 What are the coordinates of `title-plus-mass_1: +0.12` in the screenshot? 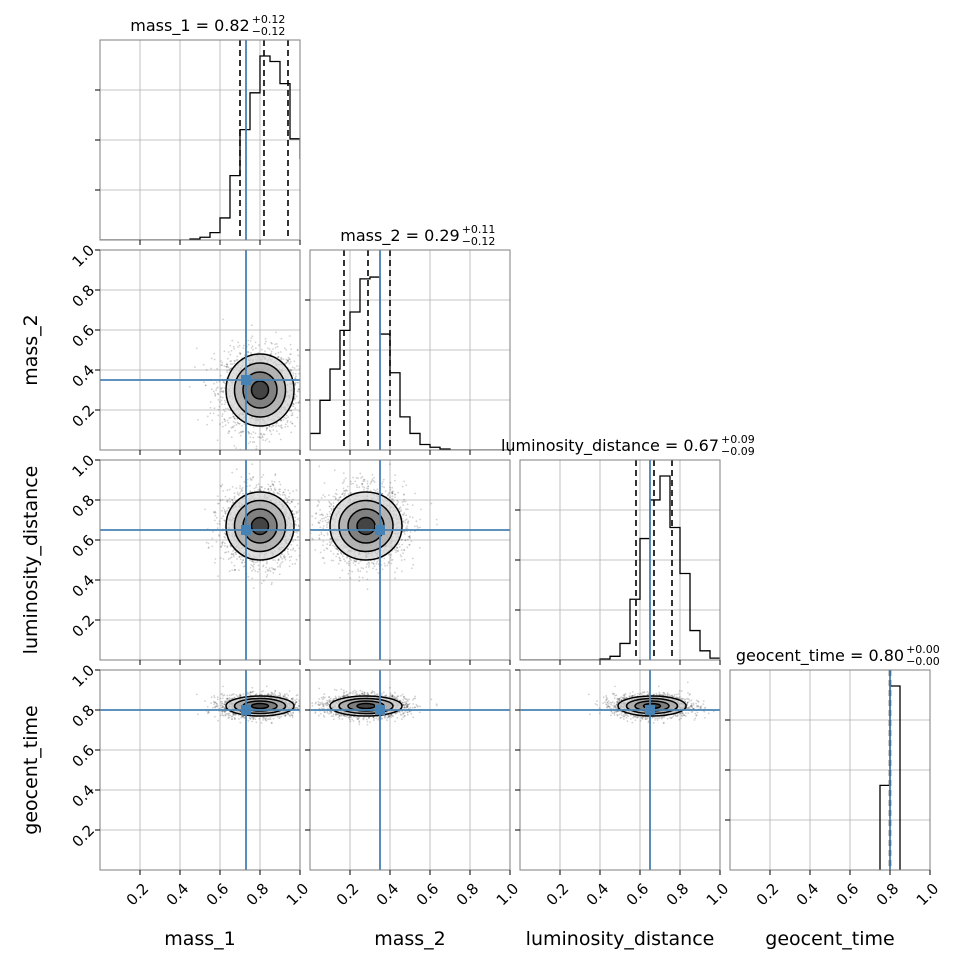 It's located at (269, 19).